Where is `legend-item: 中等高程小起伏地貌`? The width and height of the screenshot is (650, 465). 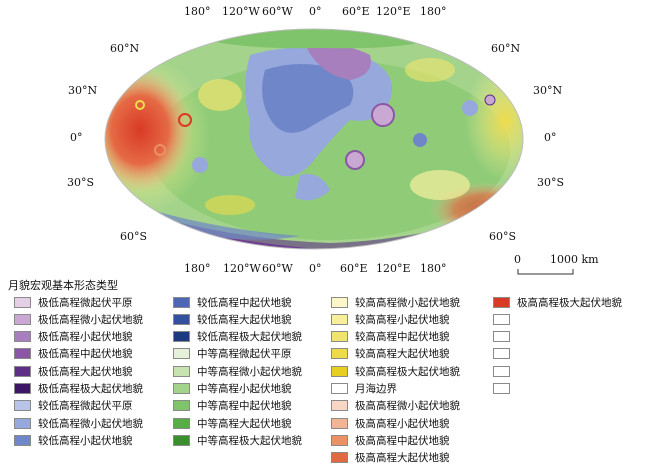
legend-item: 中等高程小起伏地貌 is located at coordinates (232, 389).